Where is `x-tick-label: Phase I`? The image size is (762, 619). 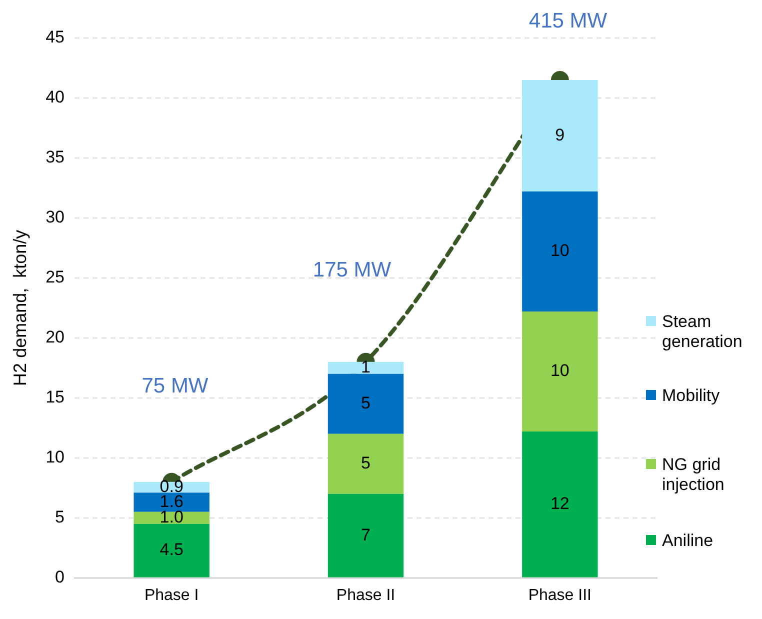 x-tick-label: Phase I is located at coordinates (171, 595).